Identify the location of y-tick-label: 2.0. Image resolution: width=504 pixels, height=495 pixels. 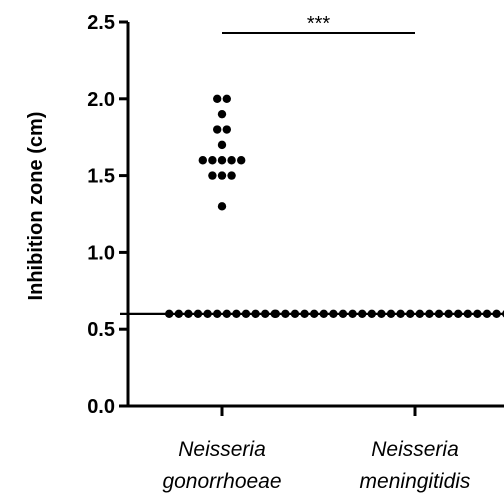
(101, 100).